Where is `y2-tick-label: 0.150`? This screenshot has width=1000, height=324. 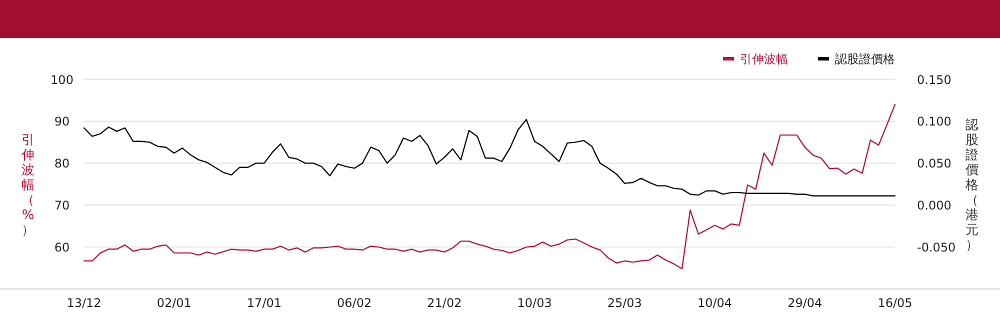
y2-tick-label: 0.150 is located at coordinates (934, 79).